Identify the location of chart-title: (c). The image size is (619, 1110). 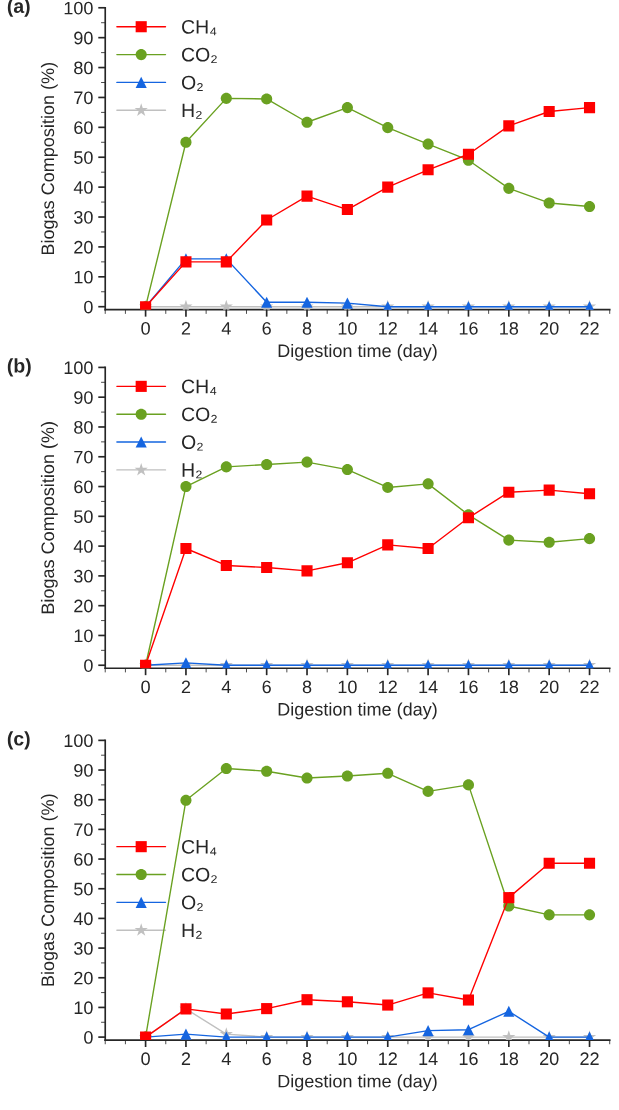
(18, 740).